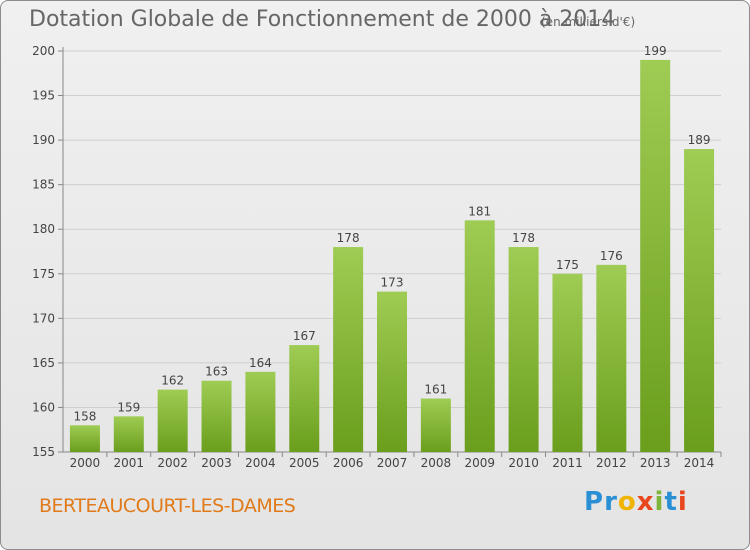  Describe the element at coordinates (627, 502) in the screenshot. I see `logo-letter: o` at that location.